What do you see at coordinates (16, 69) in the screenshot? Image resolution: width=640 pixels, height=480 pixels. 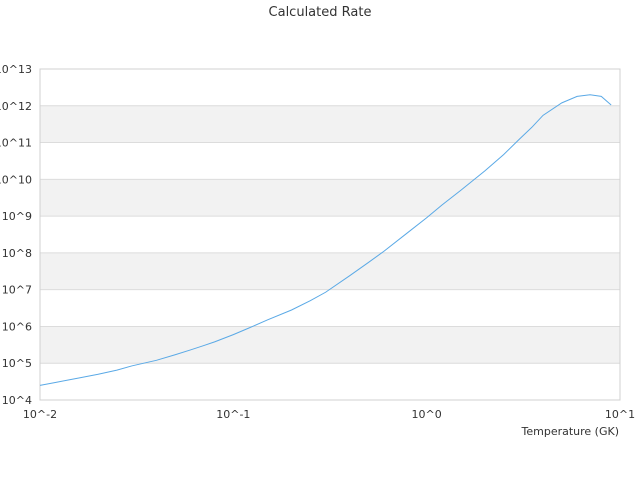 I see `y-tick-label: 10^13` at bounding box center [16, 69].